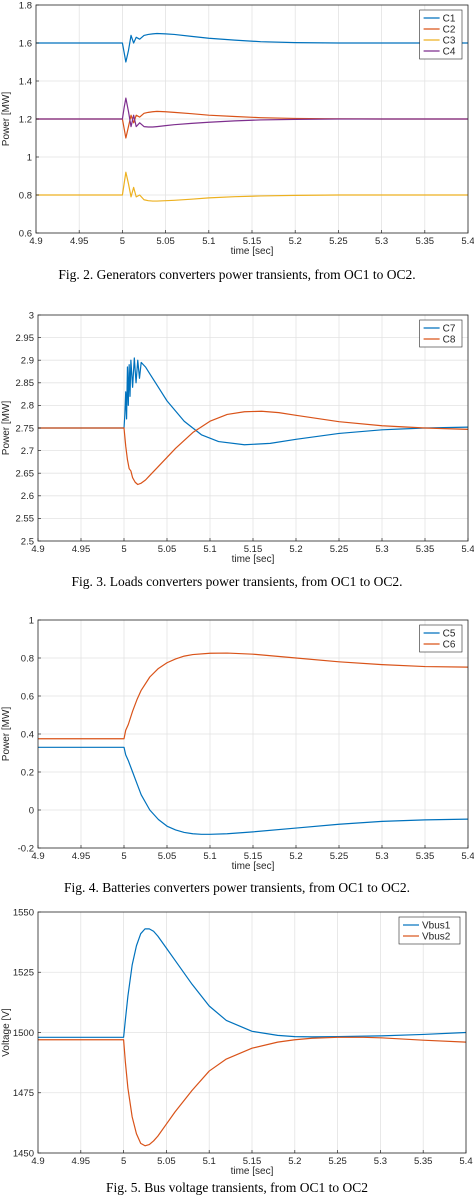  Describe the element at coordinates (253, 696) in the screenshot. I see `series-line-c6` at that location.